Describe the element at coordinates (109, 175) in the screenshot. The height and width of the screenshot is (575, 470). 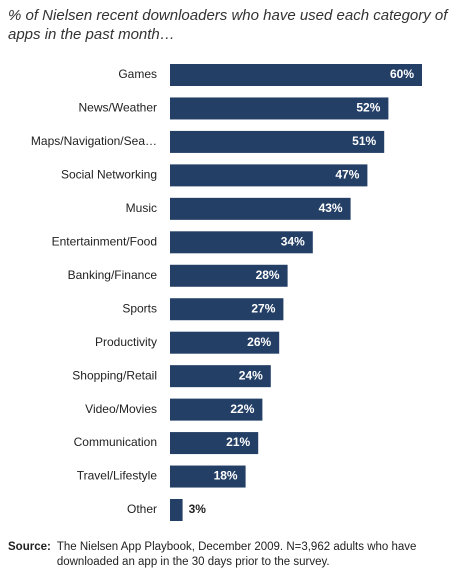
I see `y-tick-label: Social Networking` at that location.